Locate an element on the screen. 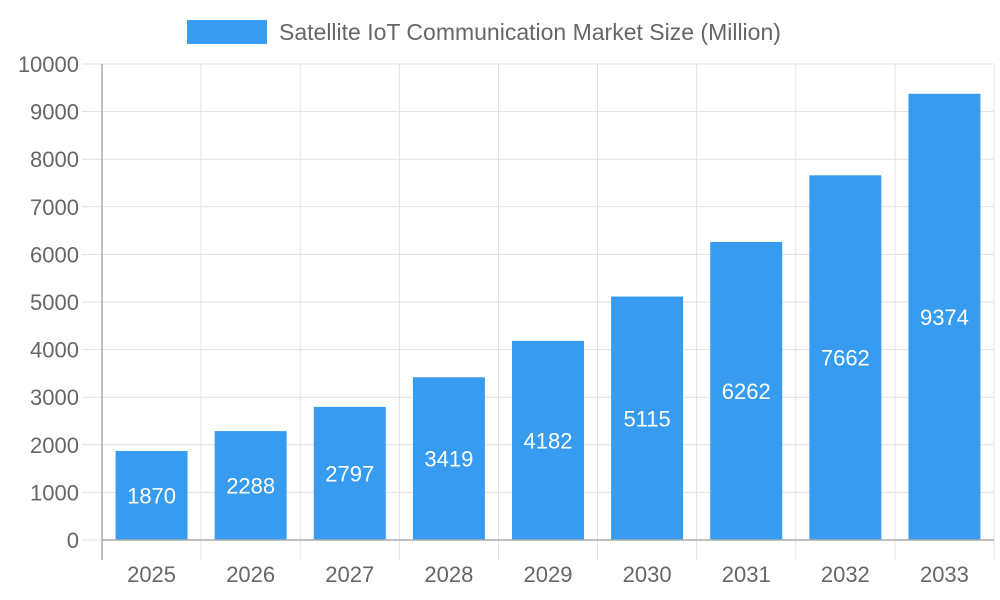 This screenshot has height=600, width=1000. data-label: 1870 is located at coordinates (151, 495).